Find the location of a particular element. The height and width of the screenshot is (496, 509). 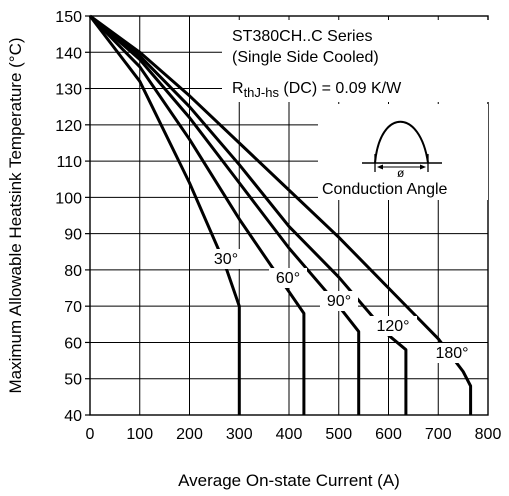

annotation-resistance: RthJ-hs (DC) = 0.09 K/W is located at coordinates (317, 90).